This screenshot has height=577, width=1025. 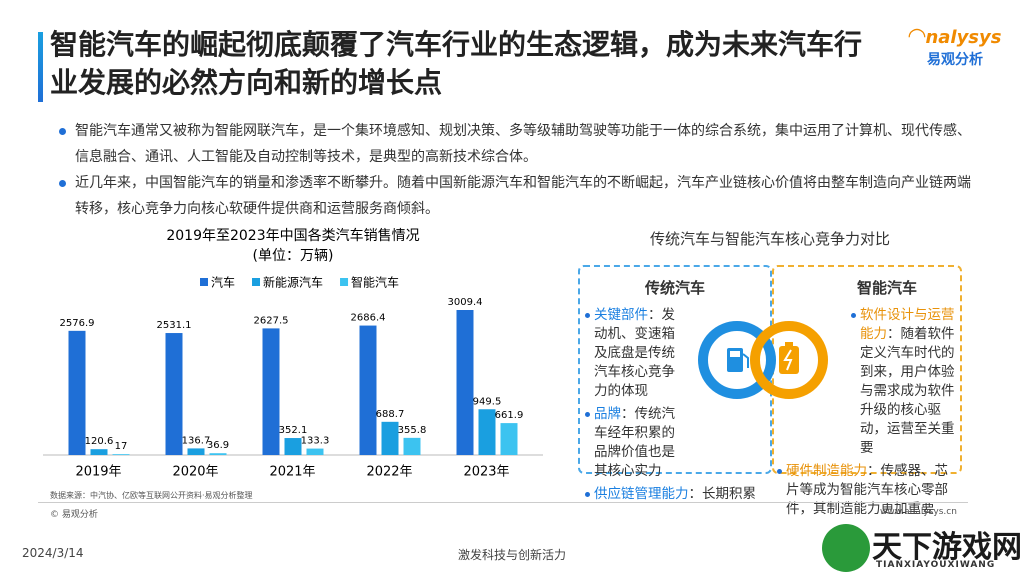 I want to click on item-key: 关键部件, so click(x=621, y=315).